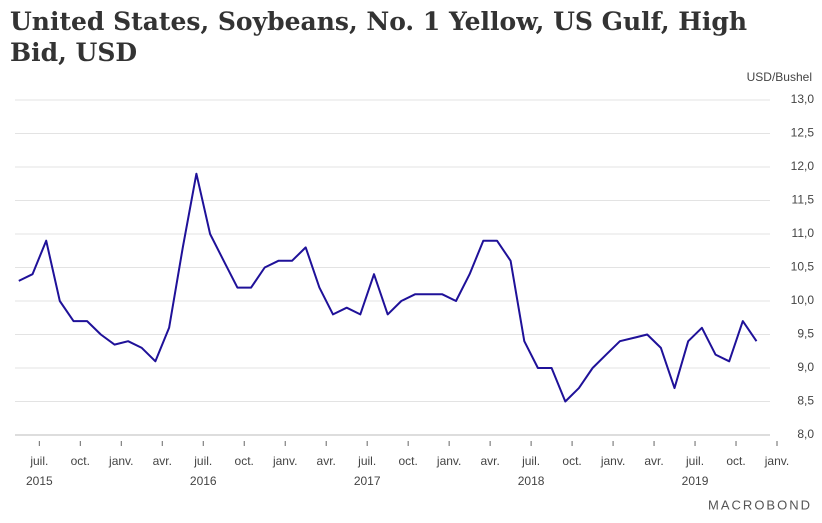 The image size is (822, 523). I want to click on year-label: 2016, so click(203, 481).